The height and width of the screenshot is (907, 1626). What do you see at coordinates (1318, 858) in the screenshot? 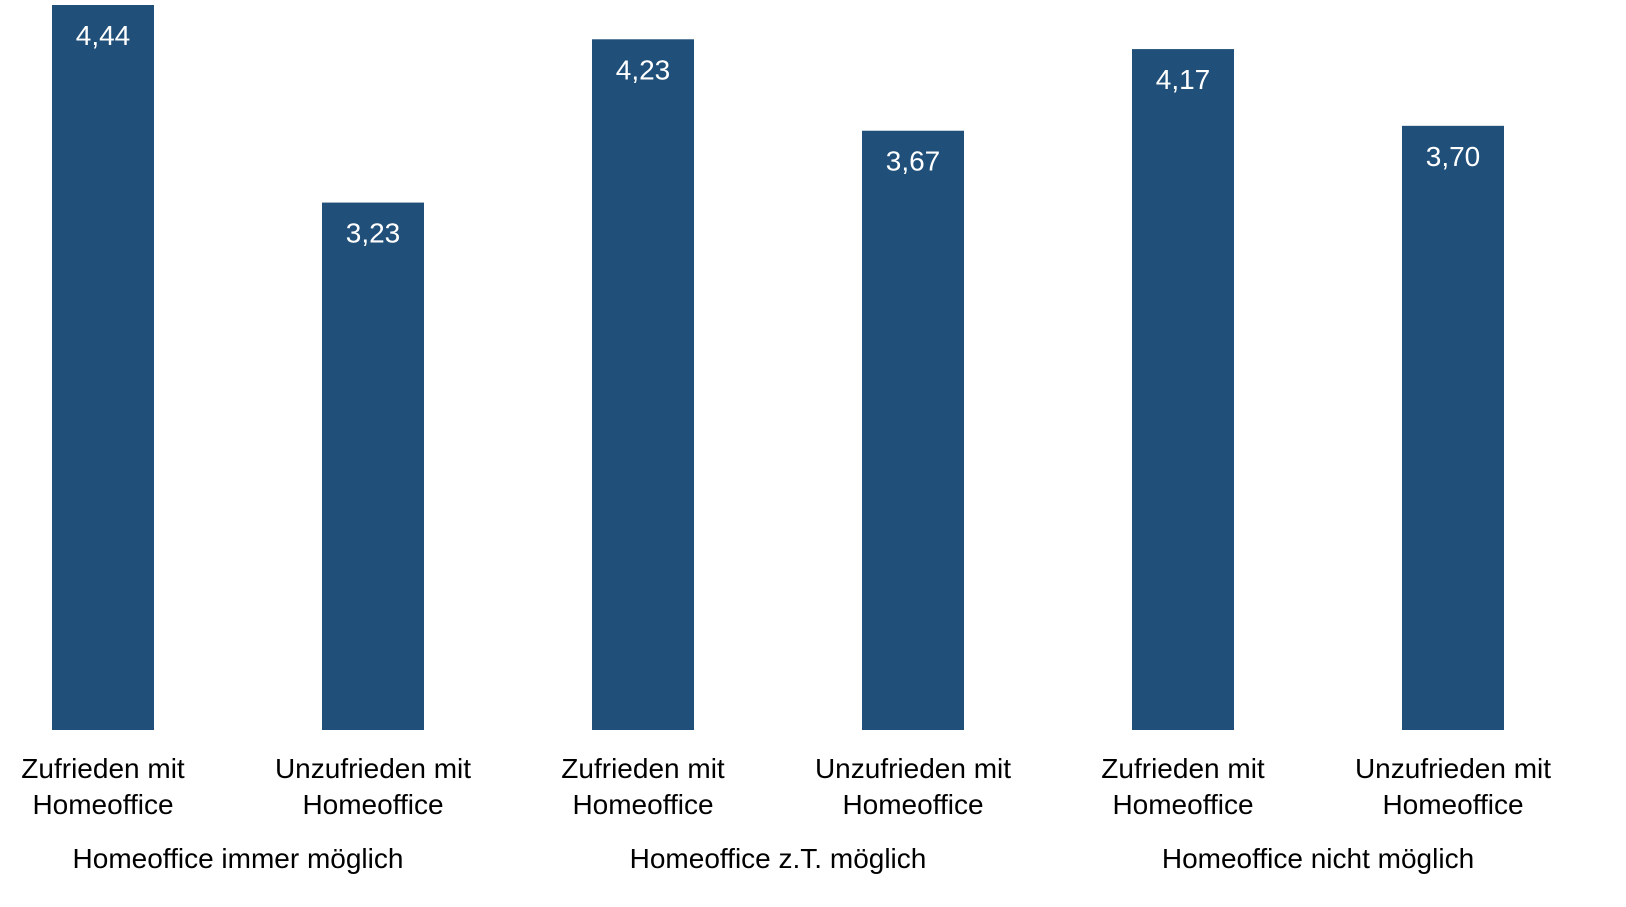
I see `group-label-3: Homeoffice nicht möglich` at bounding box center [1318, 858].